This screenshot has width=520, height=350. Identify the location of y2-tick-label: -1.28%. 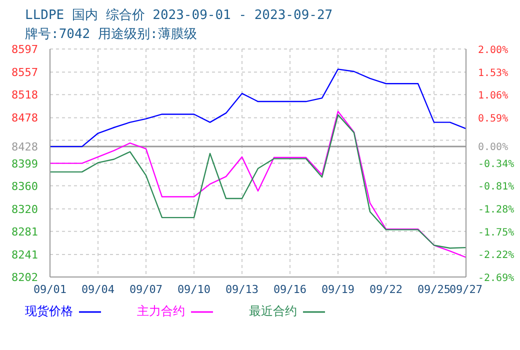
(496, 210).